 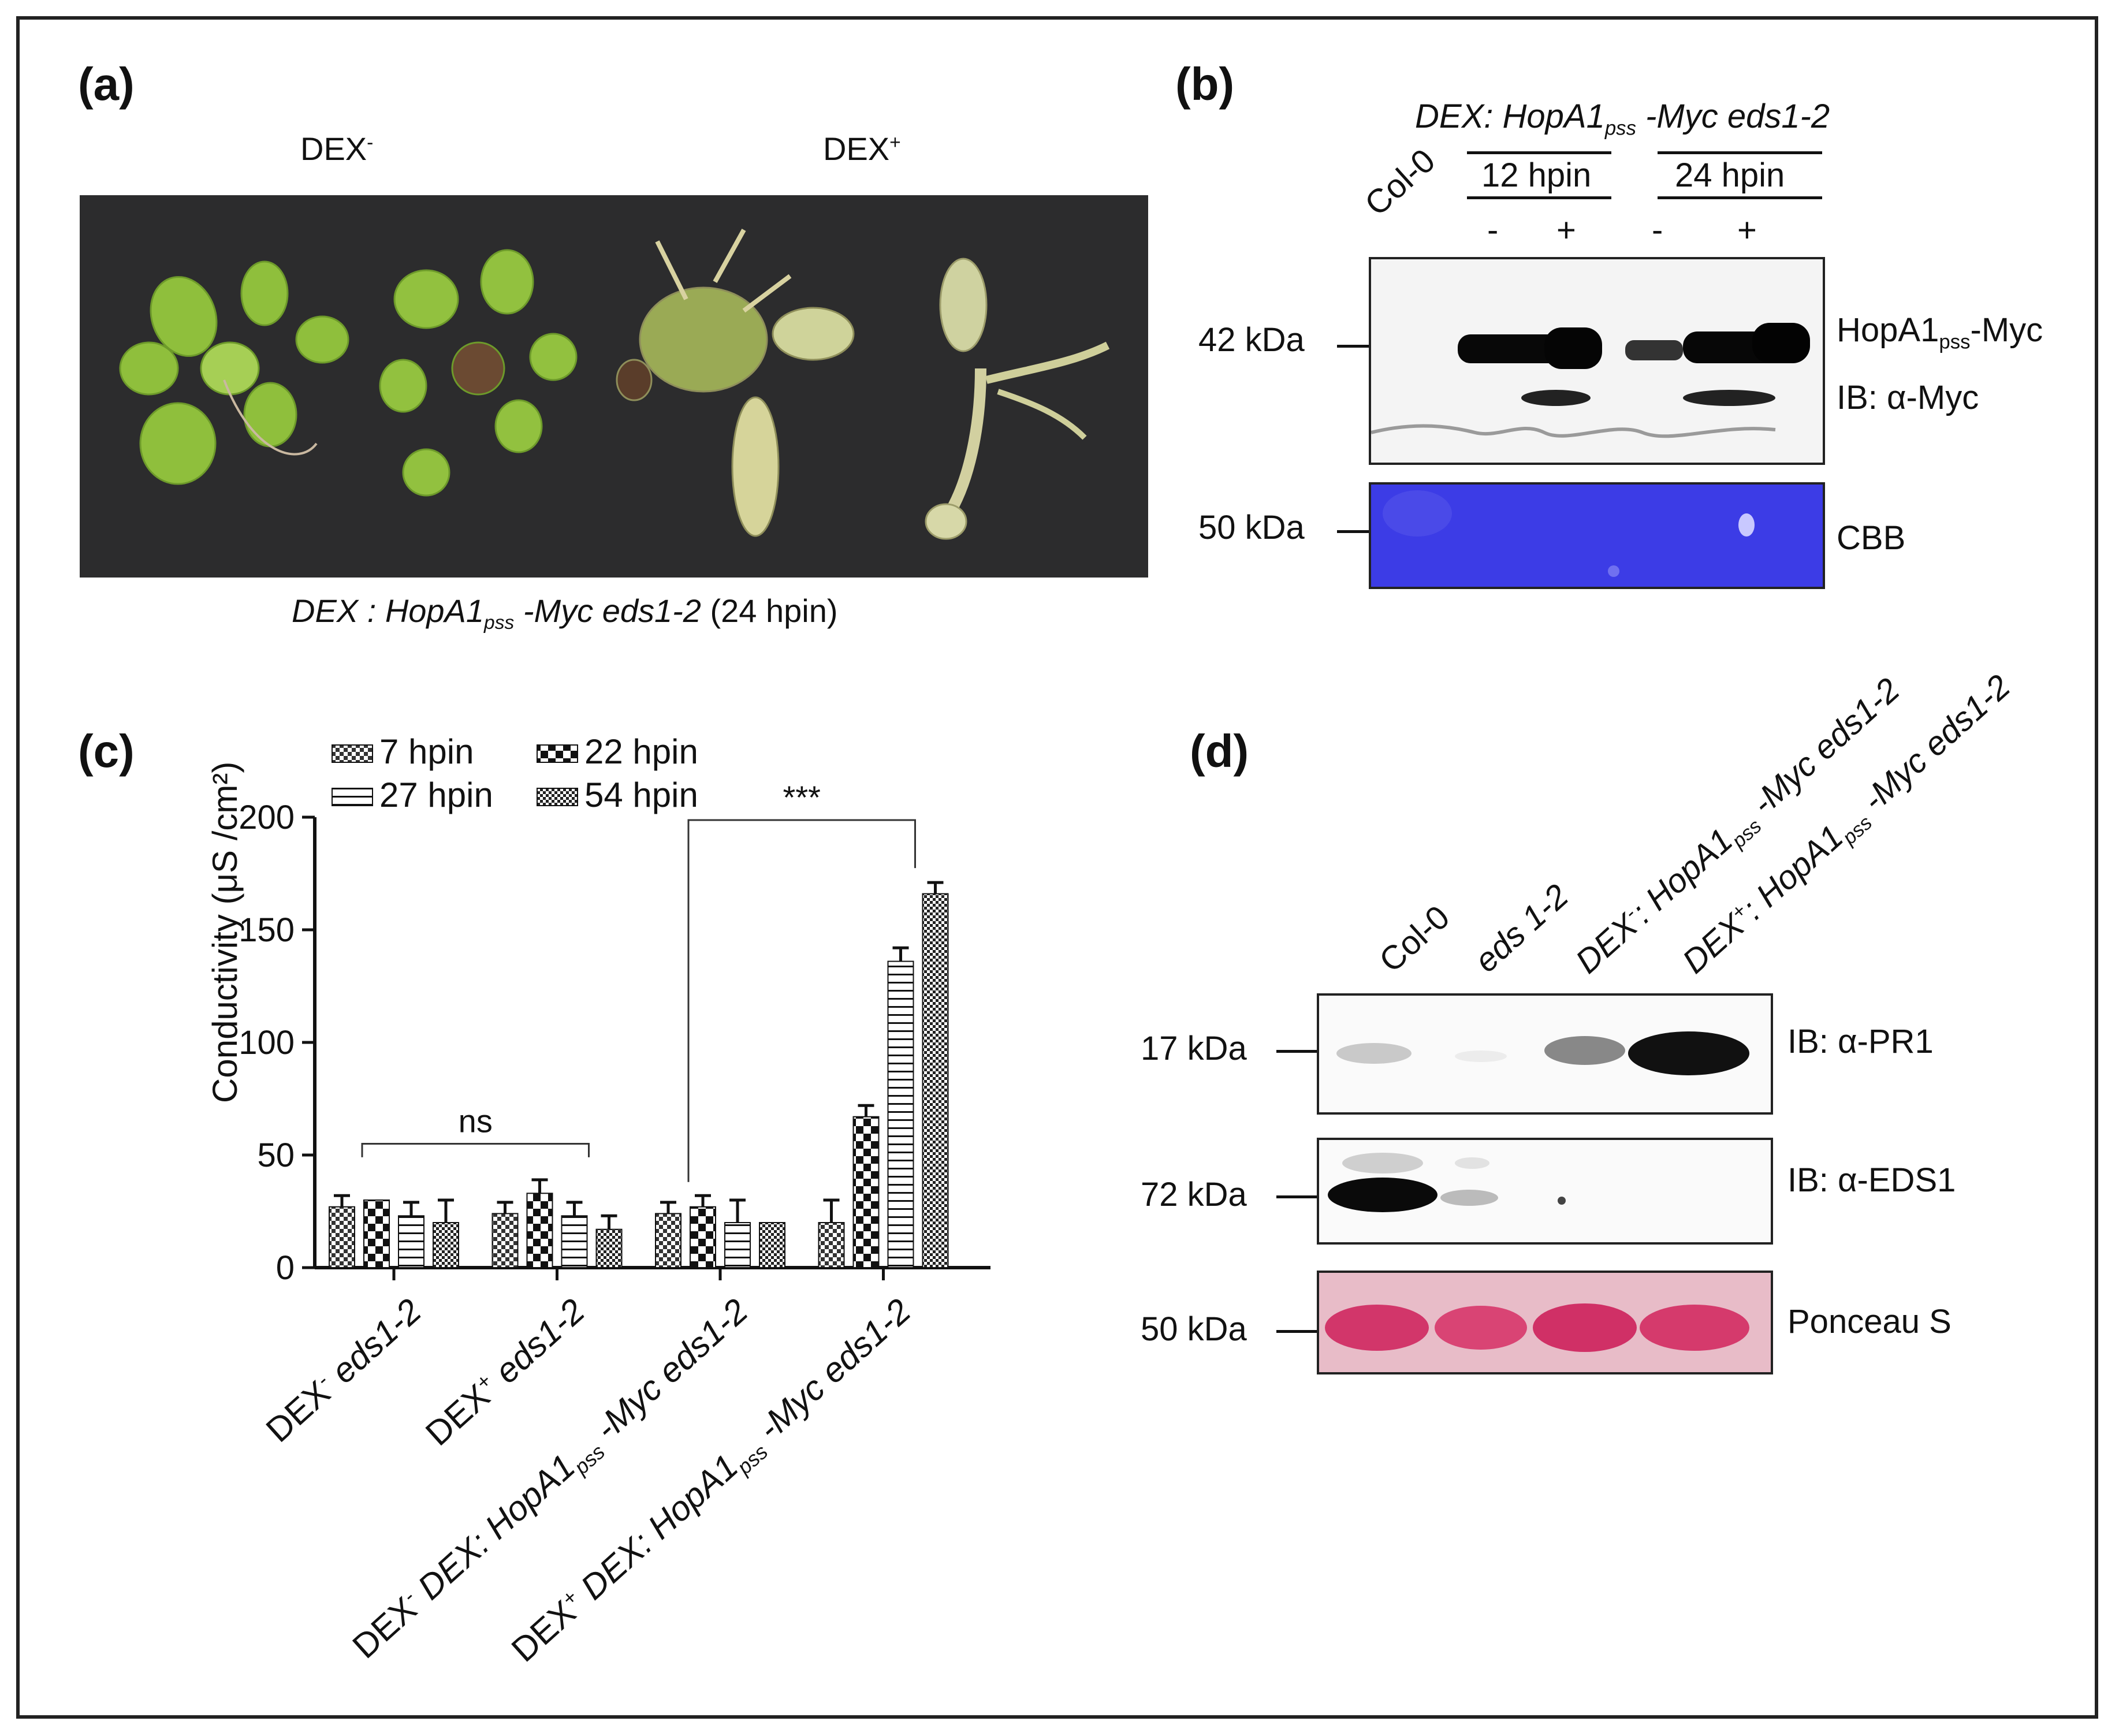 What do you see at coordinates (476, 1121) in the screenshot?
I see `significance-label: ns` at bounding box center [476, 1121].